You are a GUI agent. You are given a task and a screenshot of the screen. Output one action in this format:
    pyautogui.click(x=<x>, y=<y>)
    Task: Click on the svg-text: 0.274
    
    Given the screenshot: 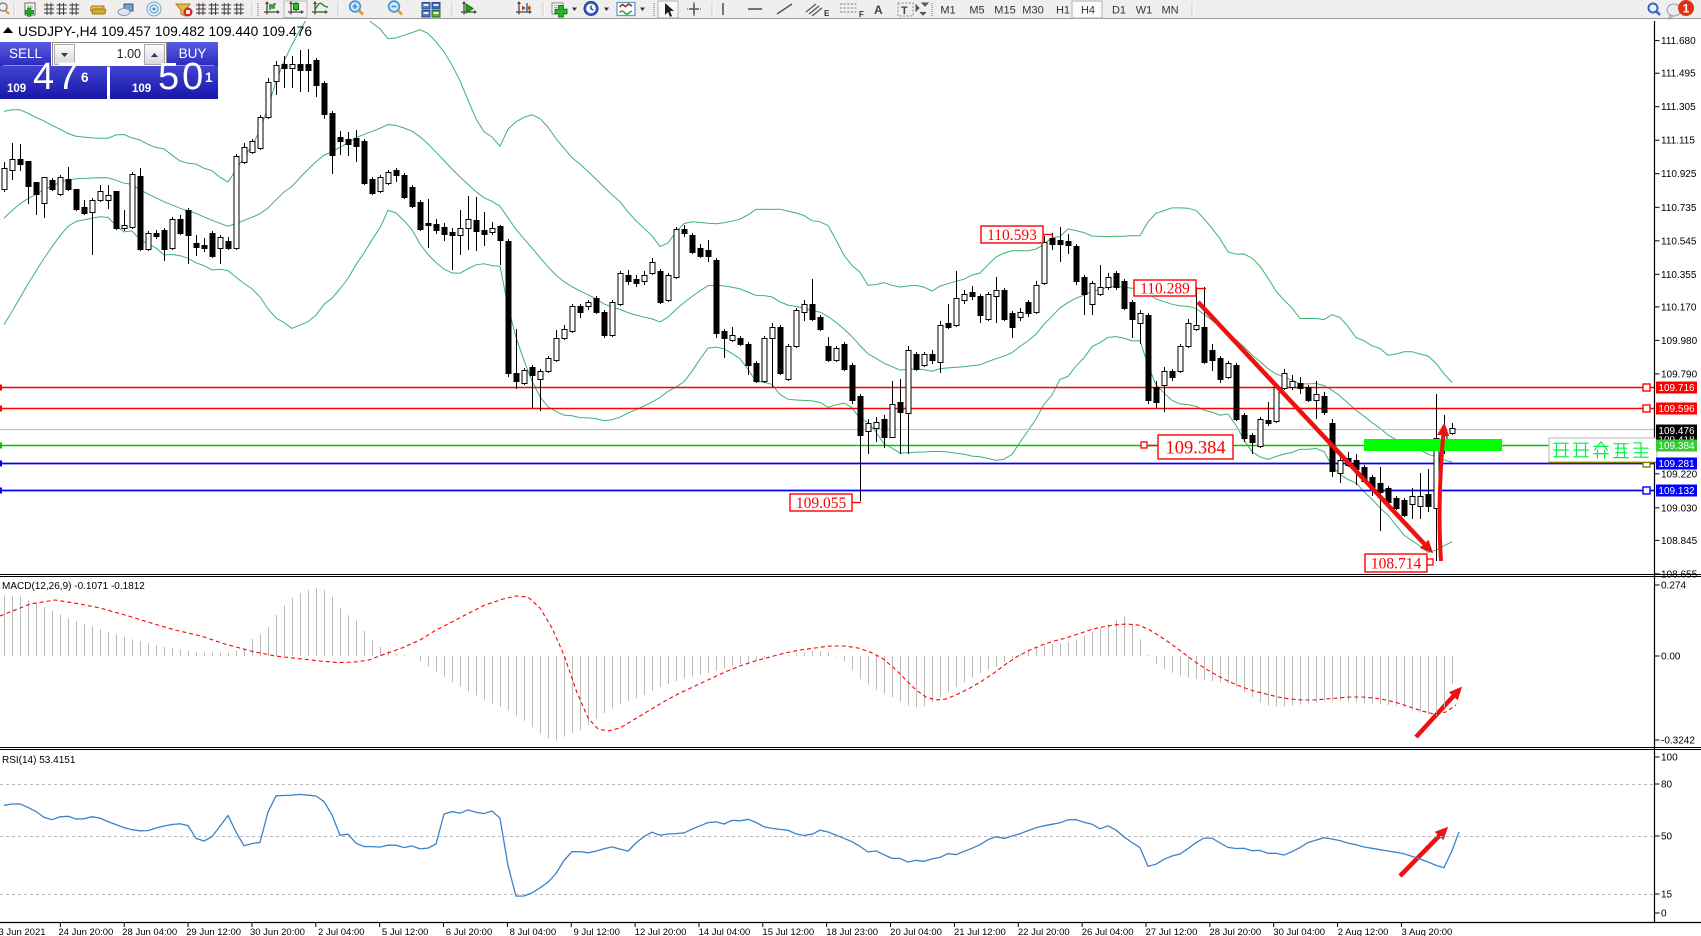 What is the action you would take?
    pyautogui.click(x=1673, y=586)
    